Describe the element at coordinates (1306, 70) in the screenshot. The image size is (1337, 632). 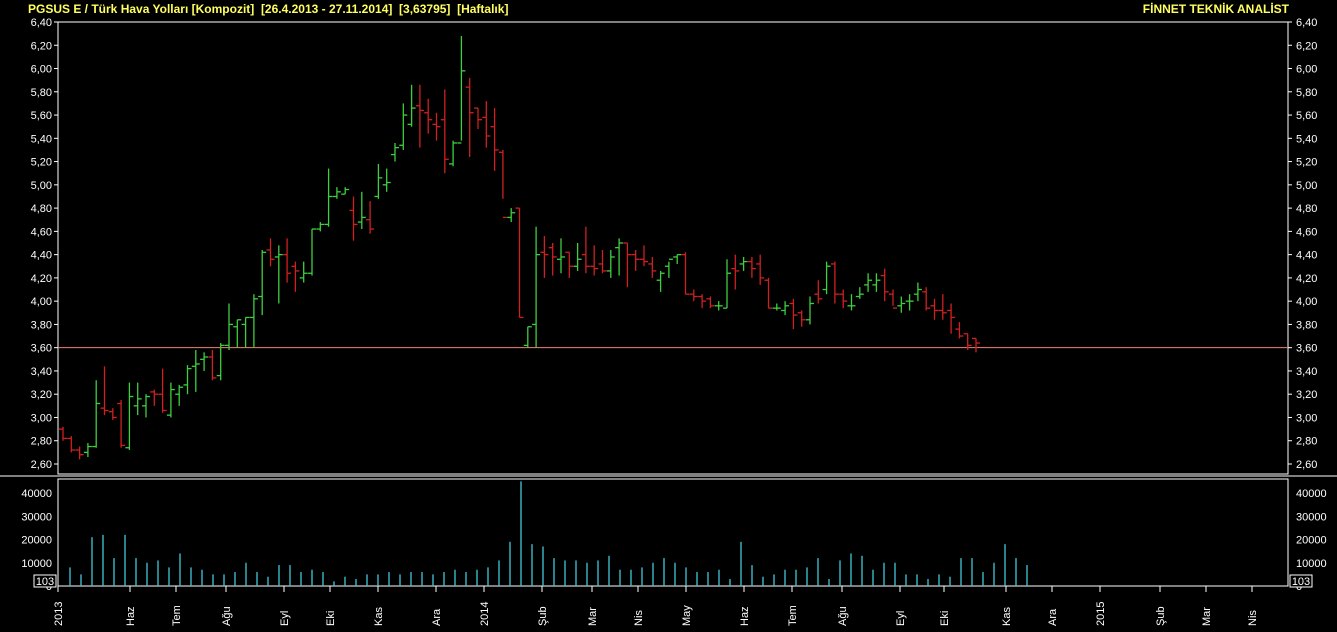
I see `price-tick-label-right: 6,00` at that location.